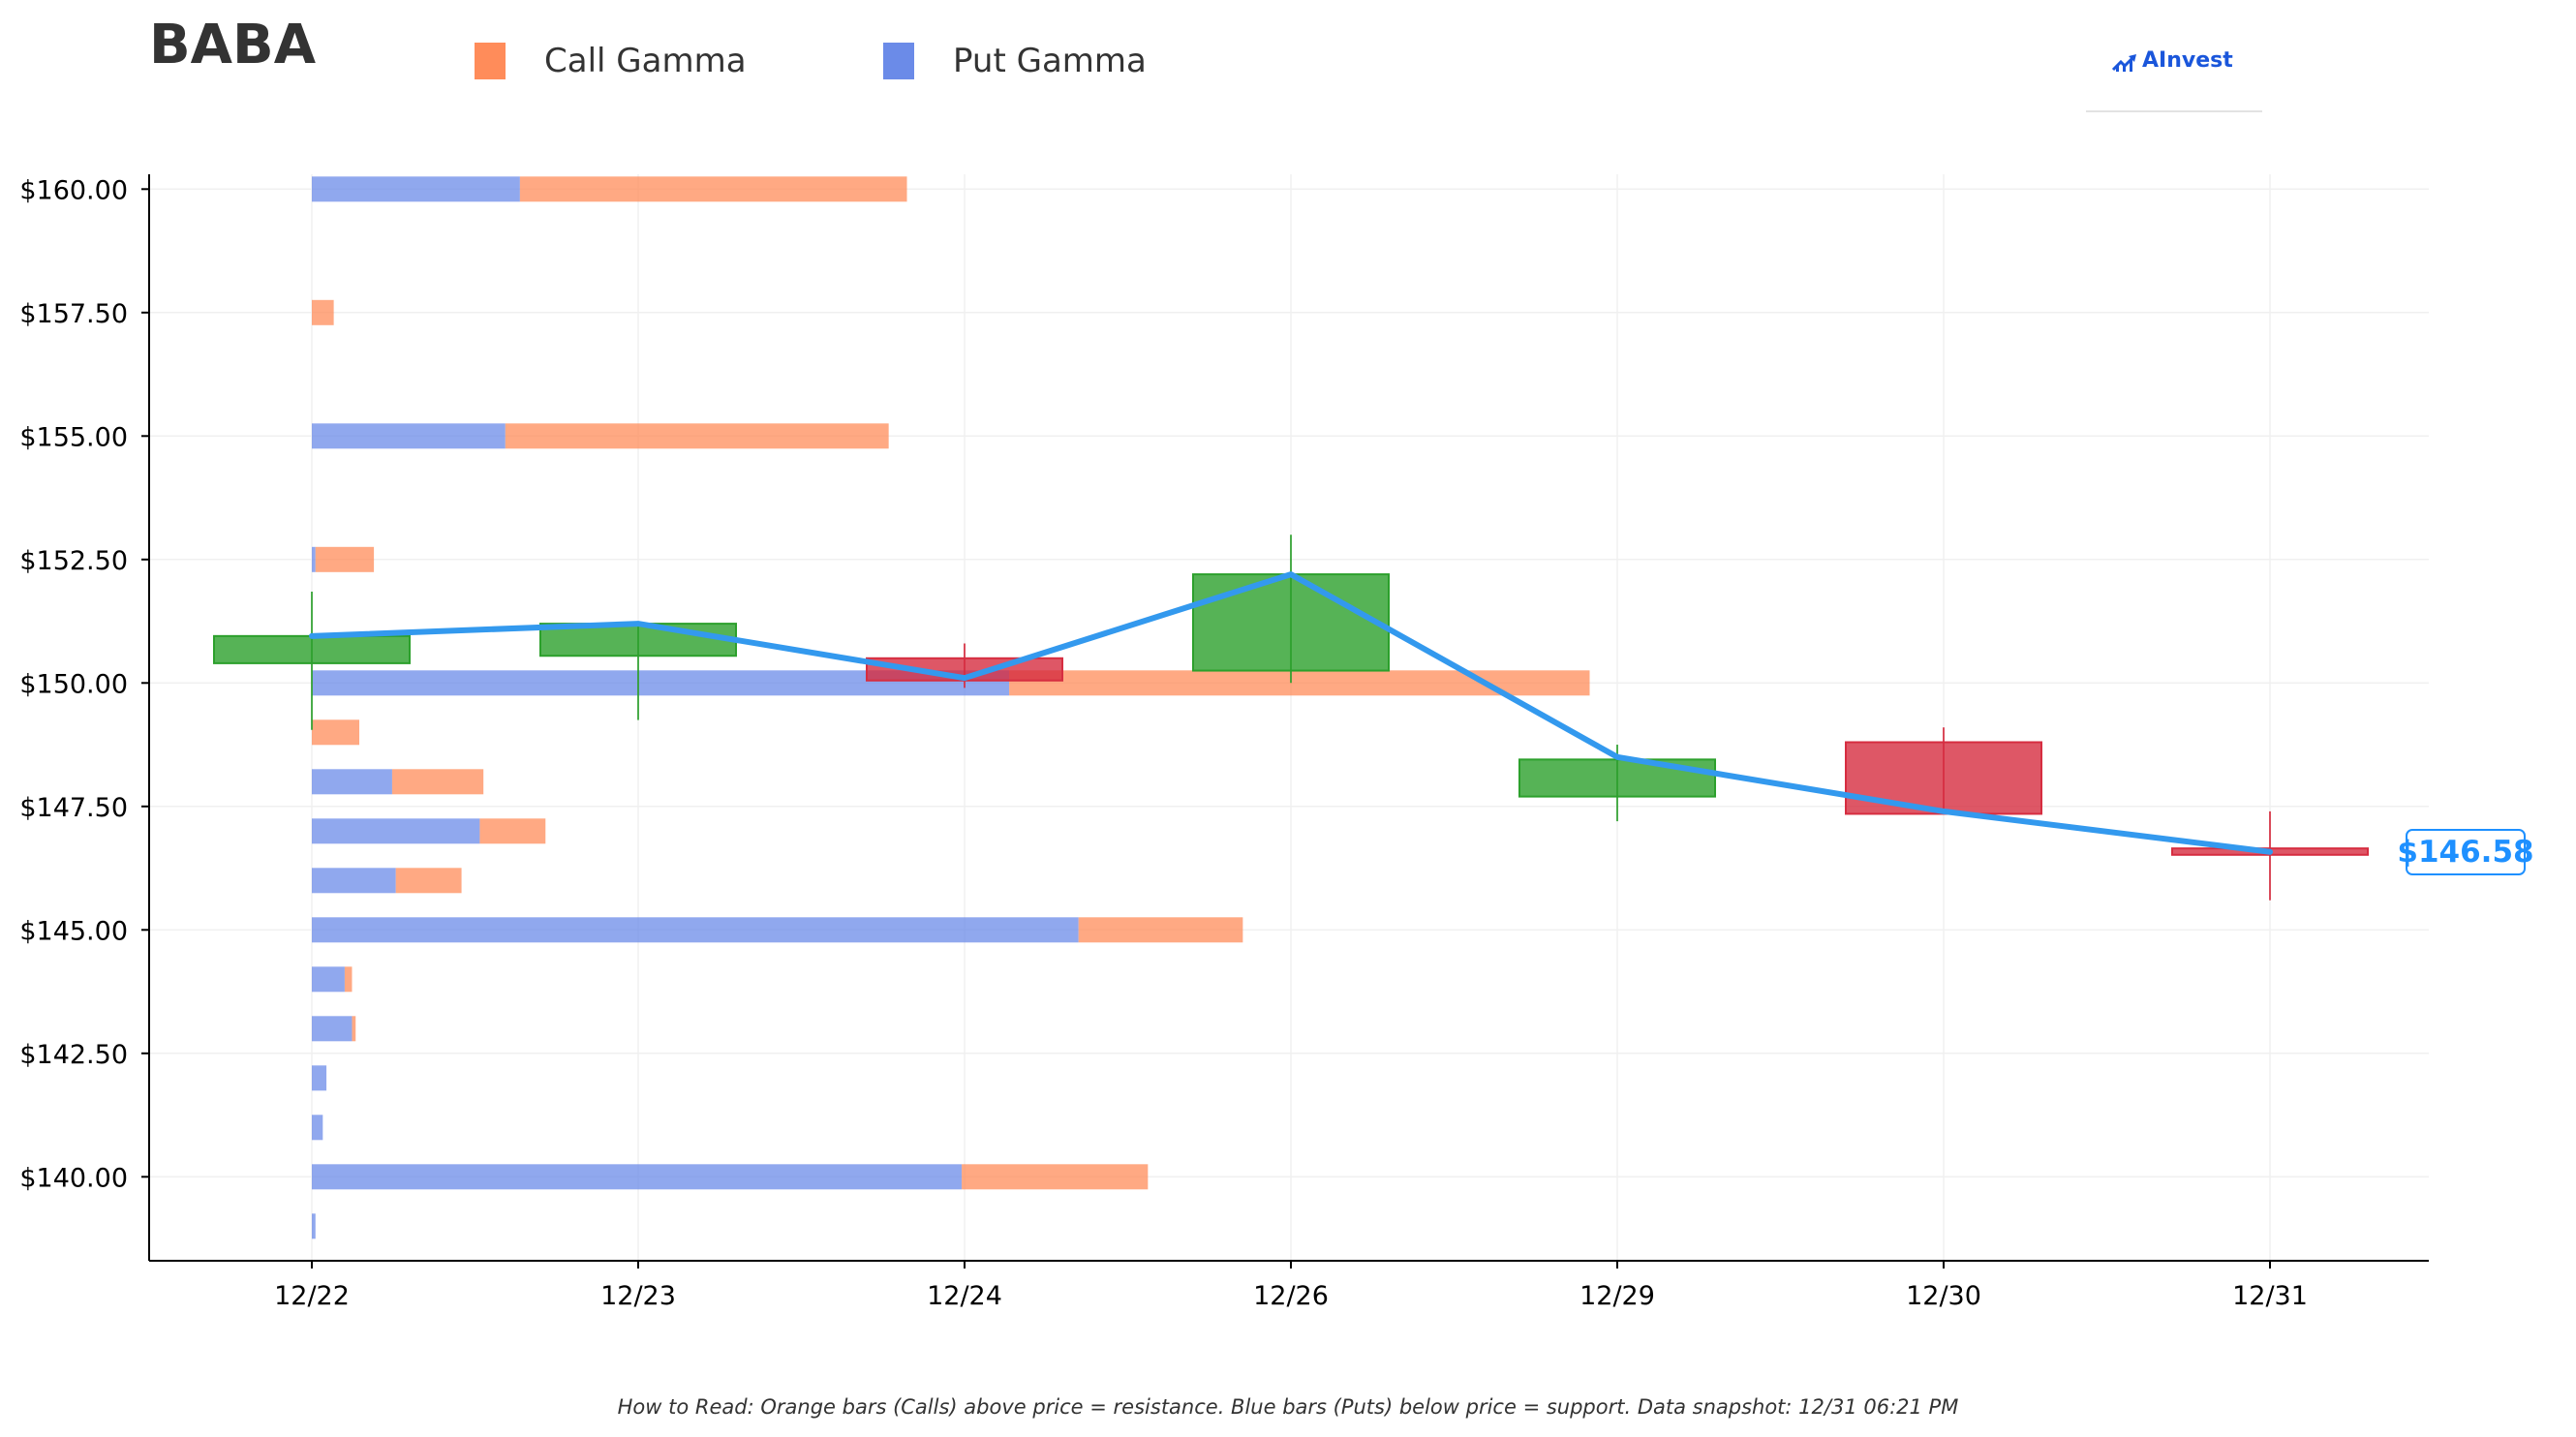 This screenshot has width=2576, height=1437. What do you see at coordinates (73, 684) in the screenshot?
I see `y-tick-label: $150.00` at bounding box center [73, 684].